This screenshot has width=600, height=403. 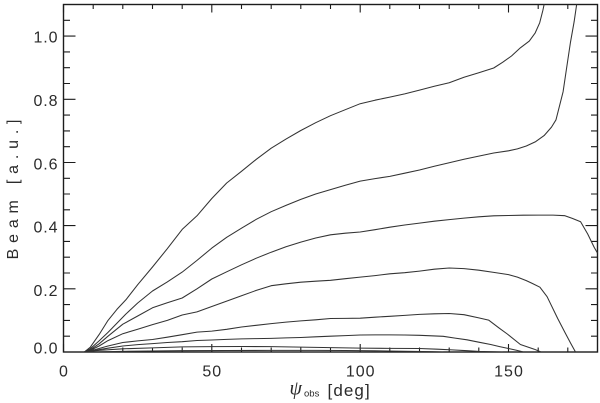 I want to click on svg-text: 50, so click(x=212, y=372).